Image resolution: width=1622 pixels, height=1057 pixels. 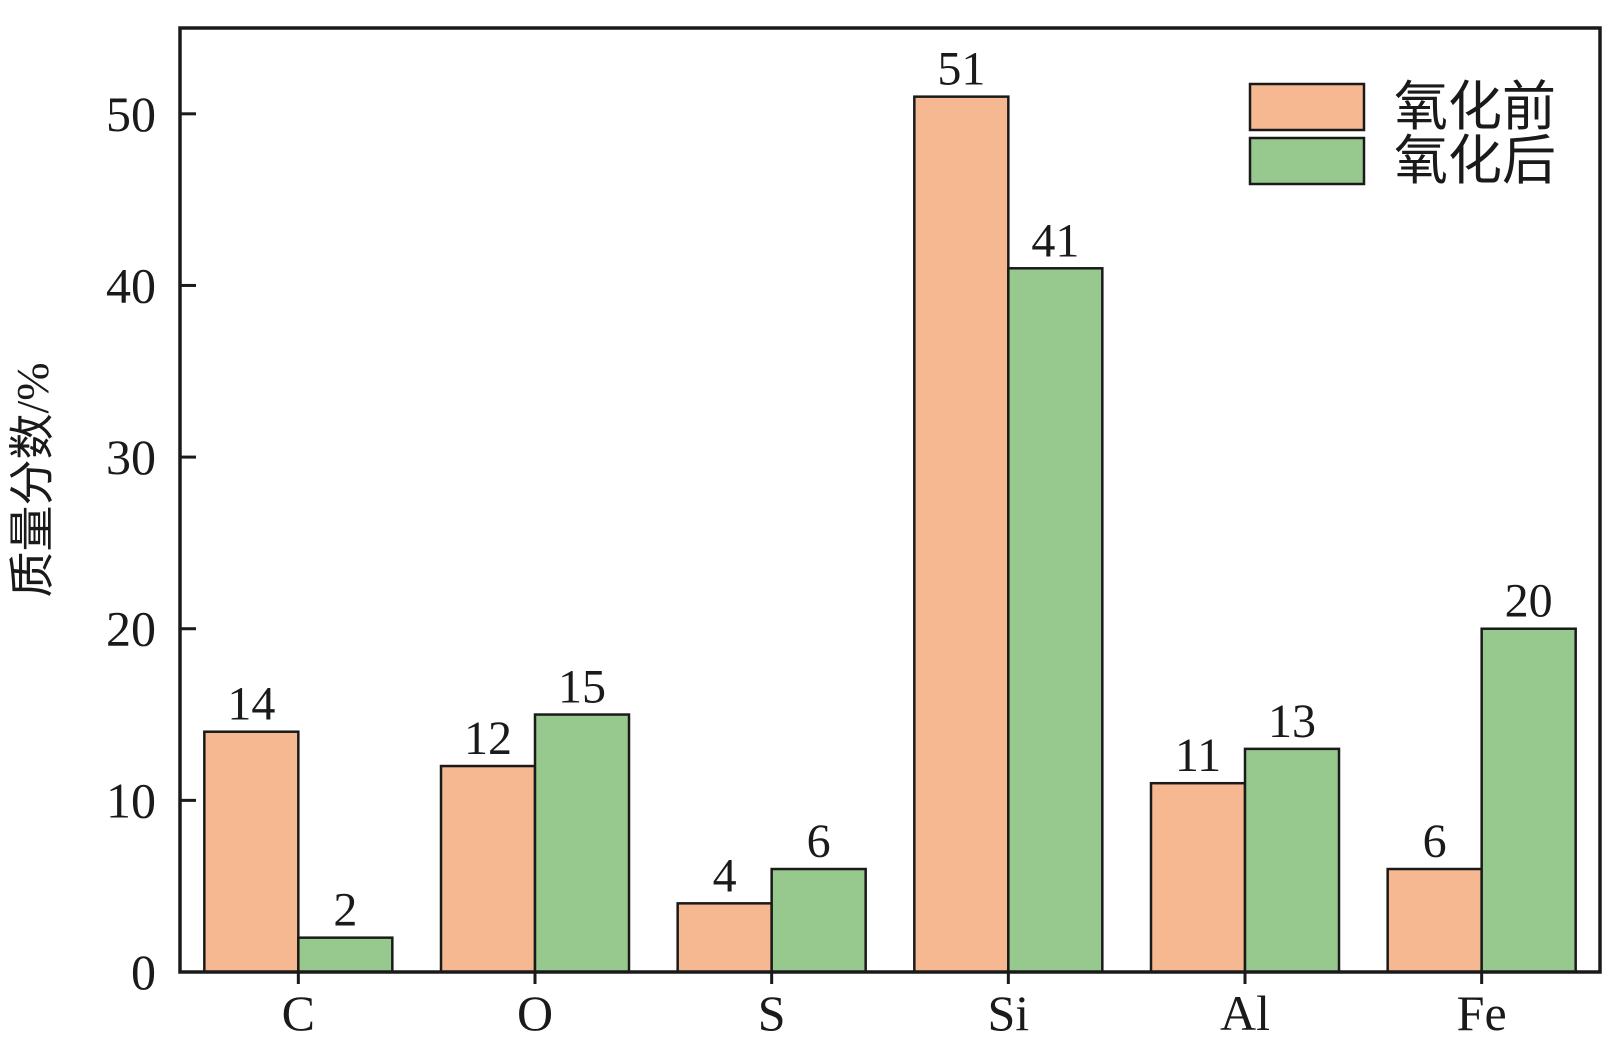 I want to click on x-tick-label: S, so click(x=772, y=1013).